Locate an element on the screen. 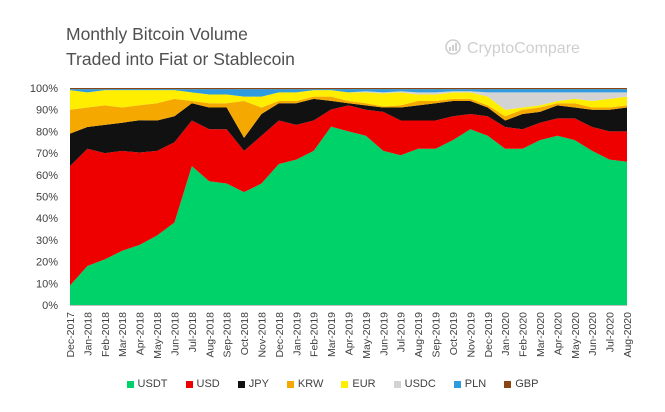 This screenshot has width=665, height=412. x-tick-label: Aug-2018 is located at coordinates (210, 335).